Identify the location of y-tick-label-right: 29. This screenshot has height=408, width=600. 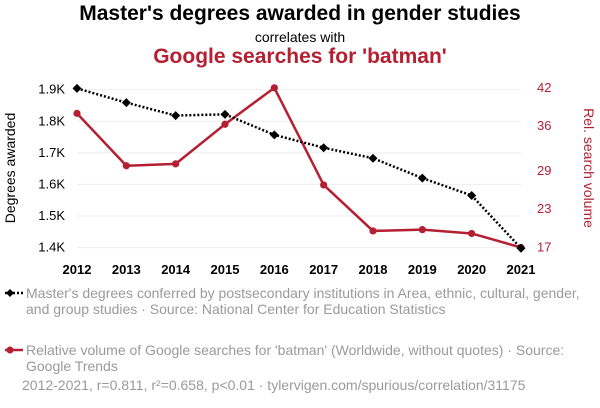
(544, 170).